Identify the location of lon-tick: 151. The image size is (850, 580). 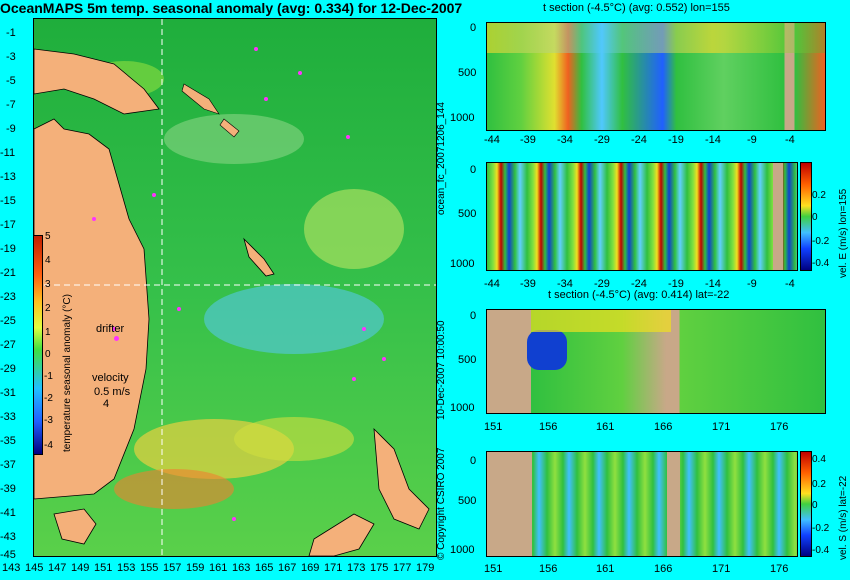
(103, 568).